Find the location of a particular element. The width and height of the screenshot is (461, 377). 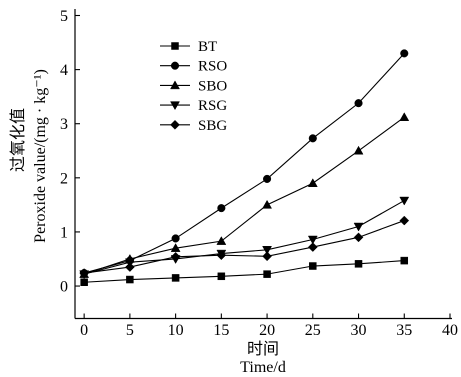

legend-marker-circle is located at coordinates (175, 65).